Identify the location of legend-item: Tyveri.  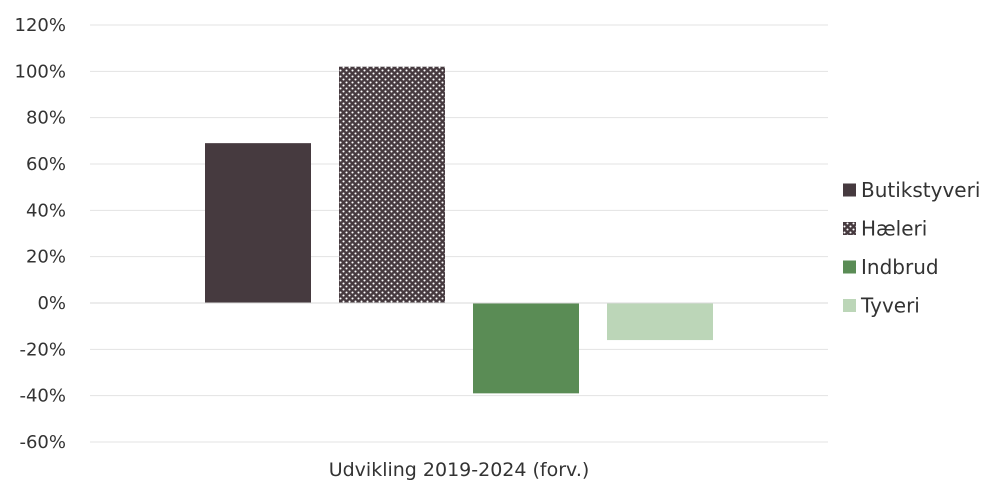
(881, 306).